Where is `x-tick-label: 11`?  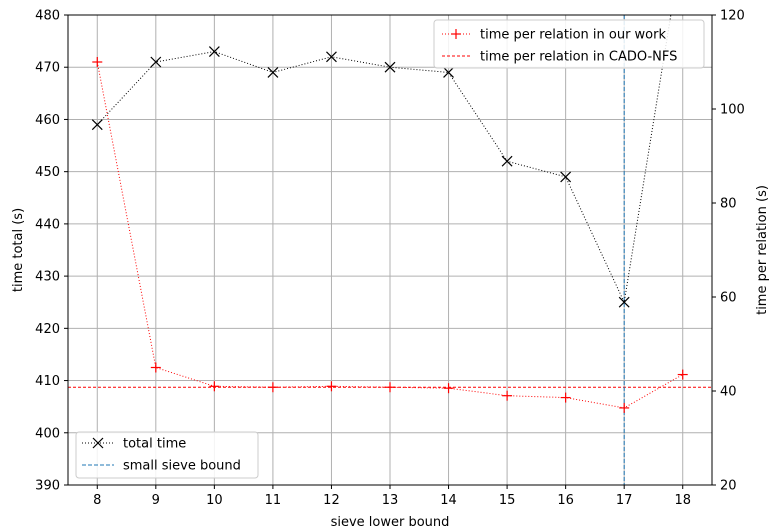 x-tick-label: 11 is located at coordinates (273, 500).